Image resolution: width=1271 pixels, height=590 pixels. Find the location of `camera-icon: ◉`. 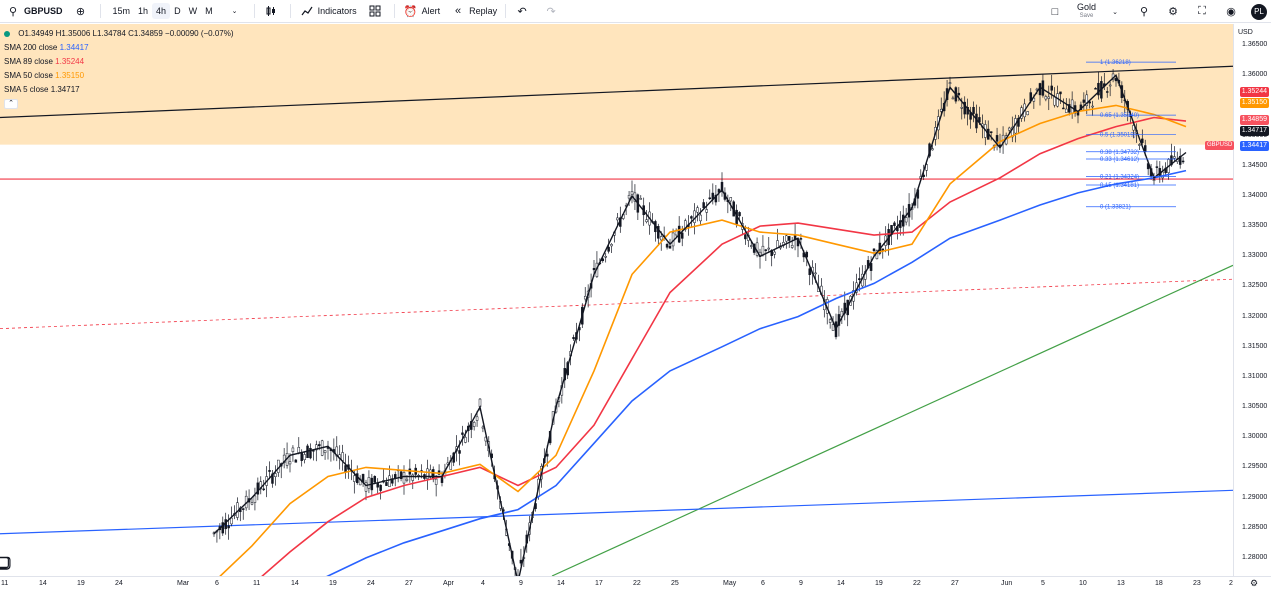

camera-icon: ◉ is located at coordinates (1231, 12).